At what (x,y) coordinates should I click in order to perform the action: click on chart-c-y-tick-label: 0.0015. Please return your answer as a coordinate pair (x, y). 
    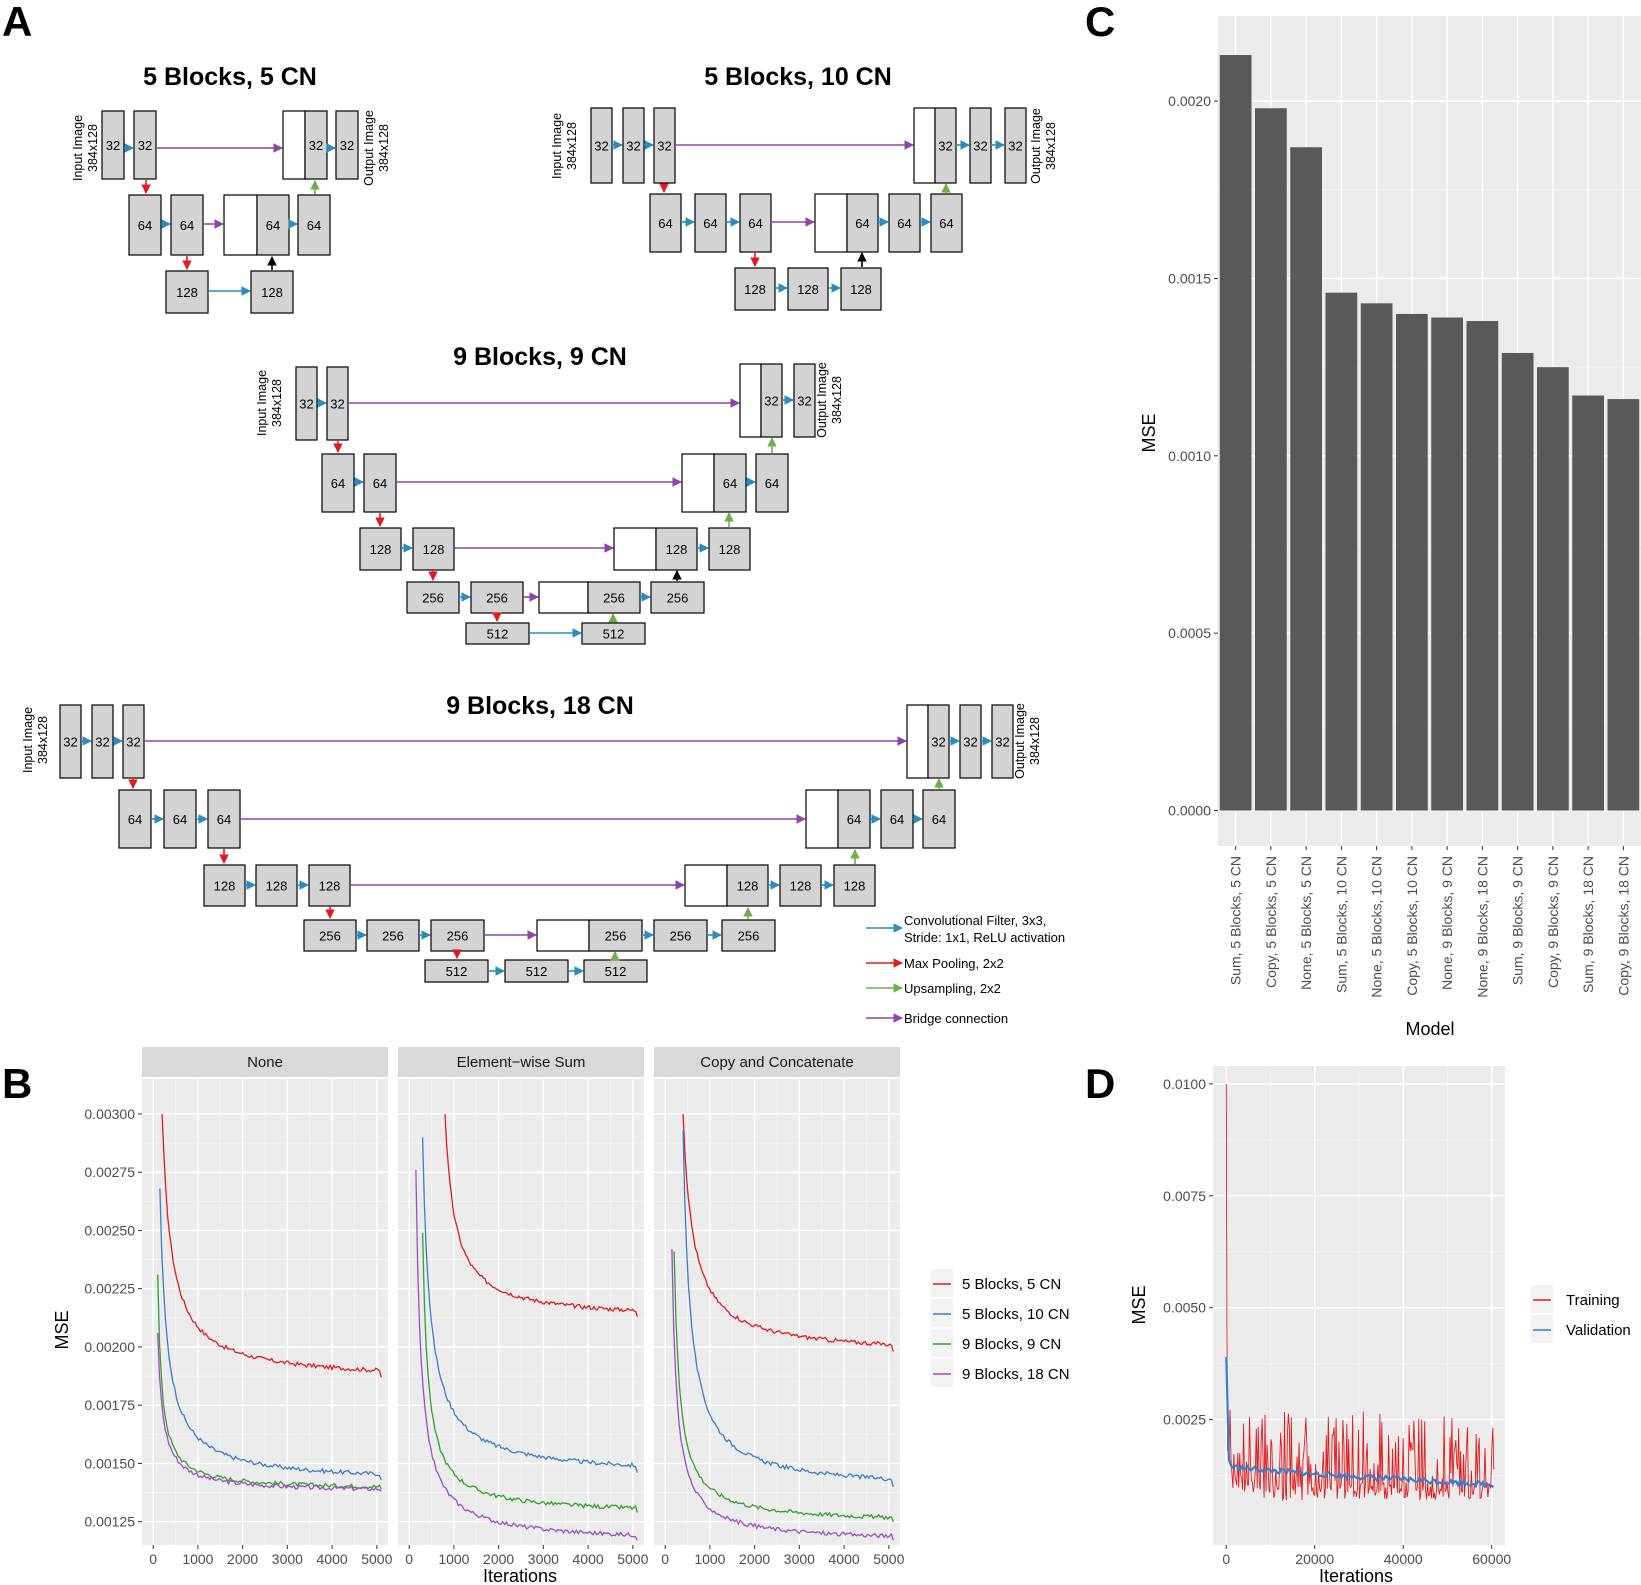
    Looking at the image, I should click on (1189, 278).